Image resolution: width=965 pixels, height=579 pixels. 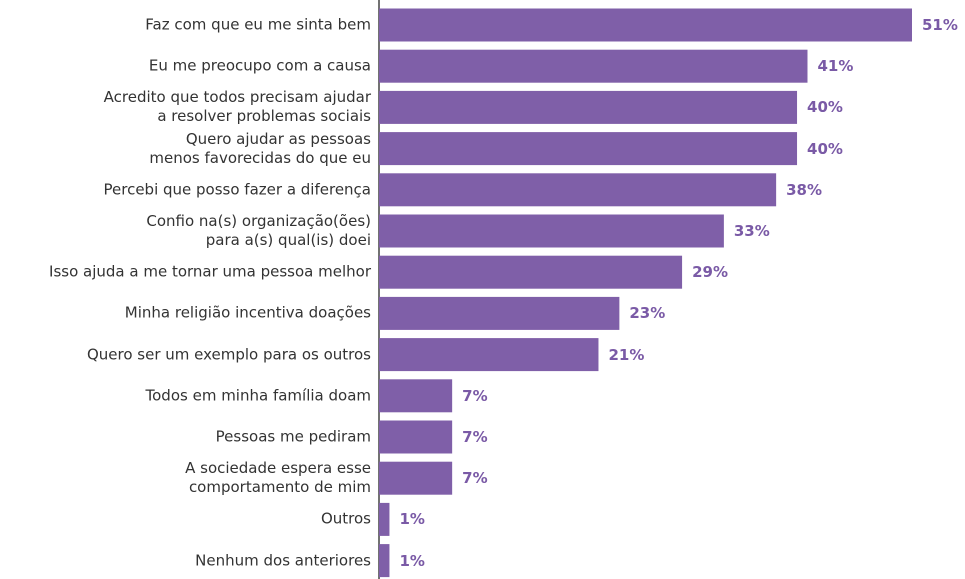 What do you see at coordinates (259, 65) in the screenshot?
I see `category-label: Eu me preocupo com a causa` at bounding box center [259, 65].